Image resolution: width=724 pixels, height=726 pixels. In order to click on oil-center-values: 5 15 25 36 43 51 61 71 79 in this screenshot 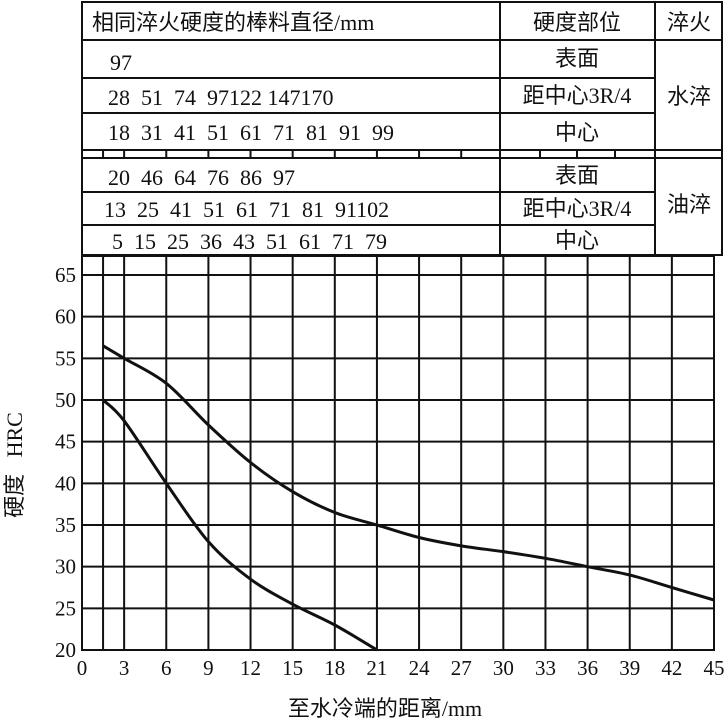, I will do `click(249, 241)`.